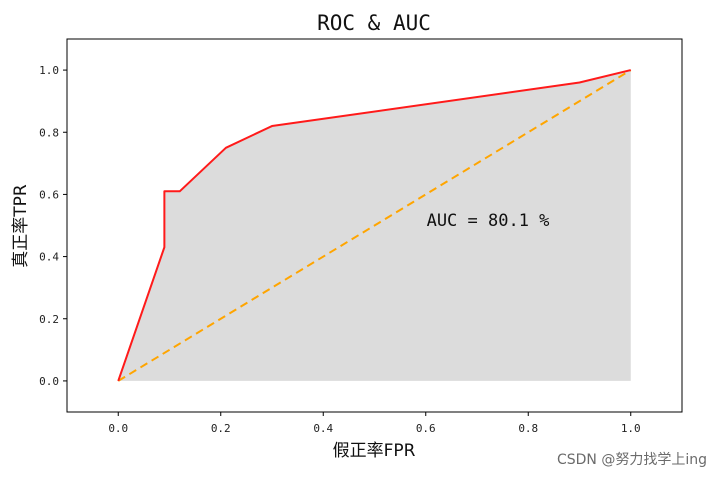  I want to click on x-axis-label: 假正率FPR, so click(374, 451).